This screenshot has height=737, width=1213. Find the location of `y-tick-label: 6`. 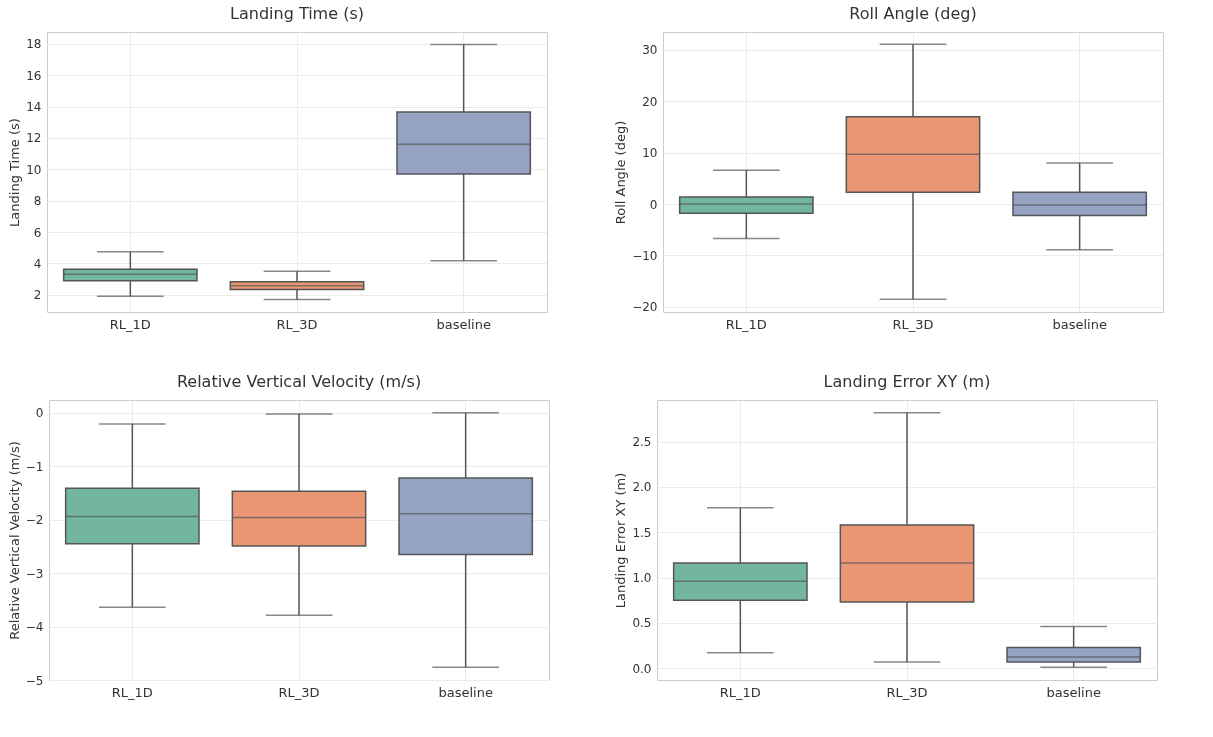

y-tick-label: 6 is located at coordinates (37, 232).